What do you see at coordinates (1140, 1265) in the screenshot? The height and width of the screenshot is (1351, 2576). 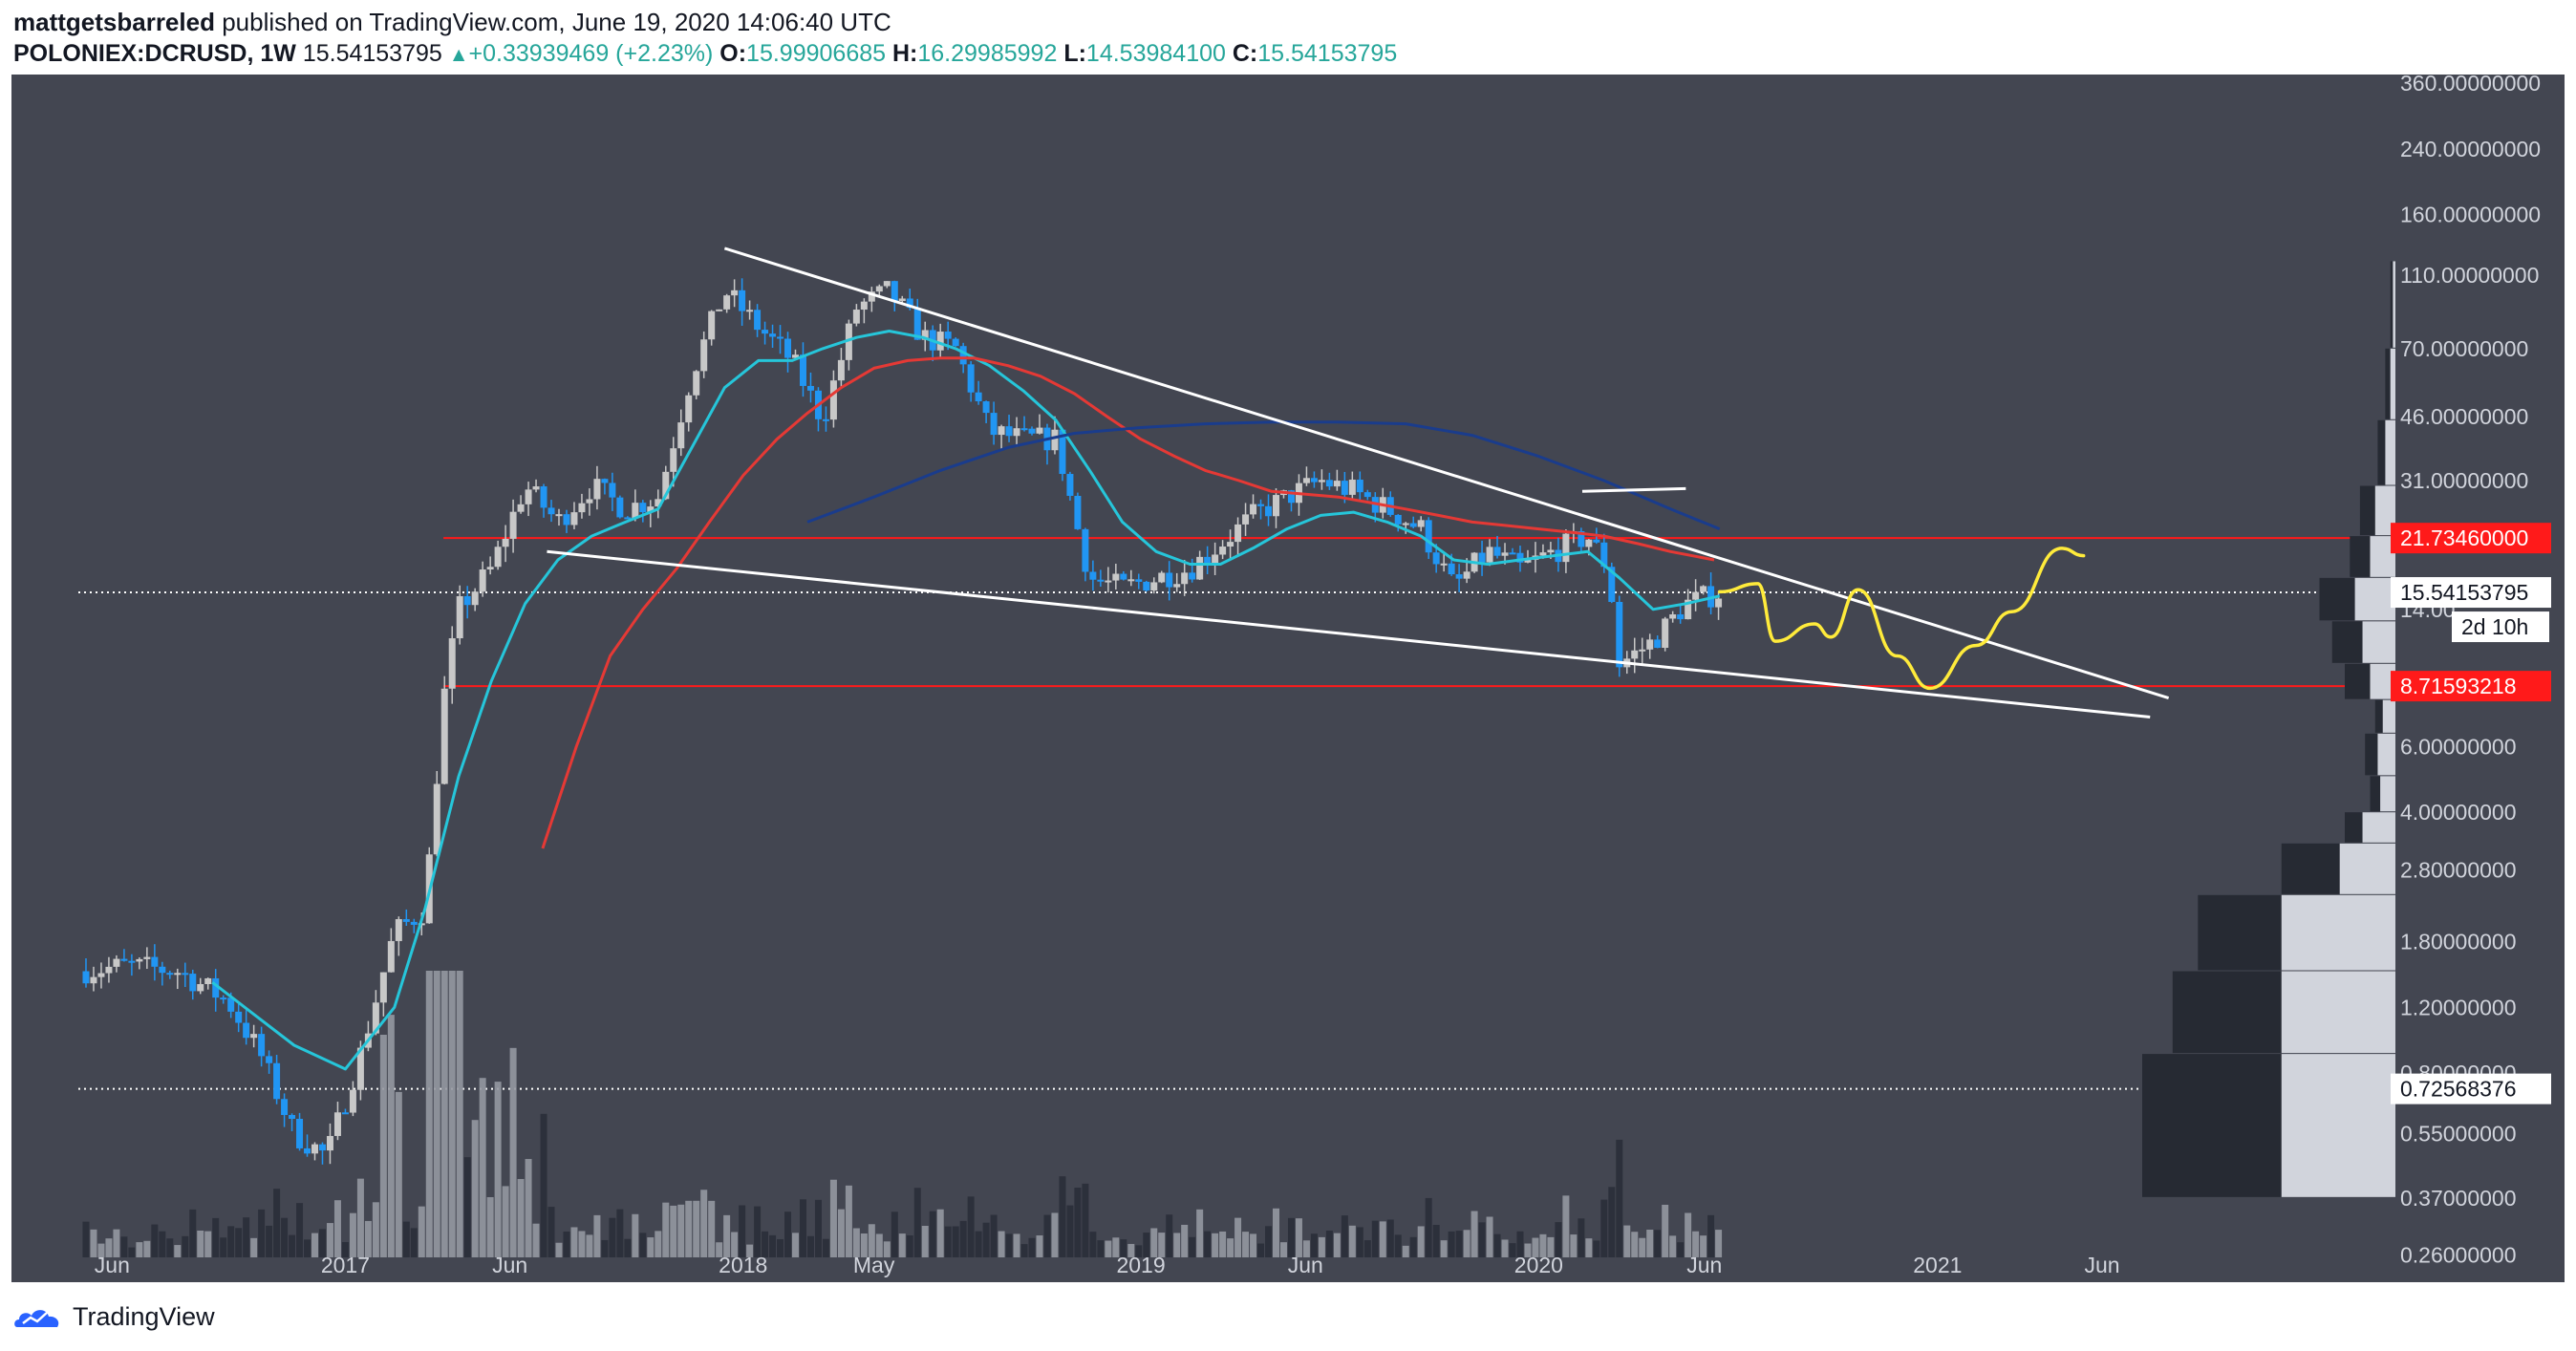 I see `x-tick-label: 2019` at bounding box center [1140, 1265].